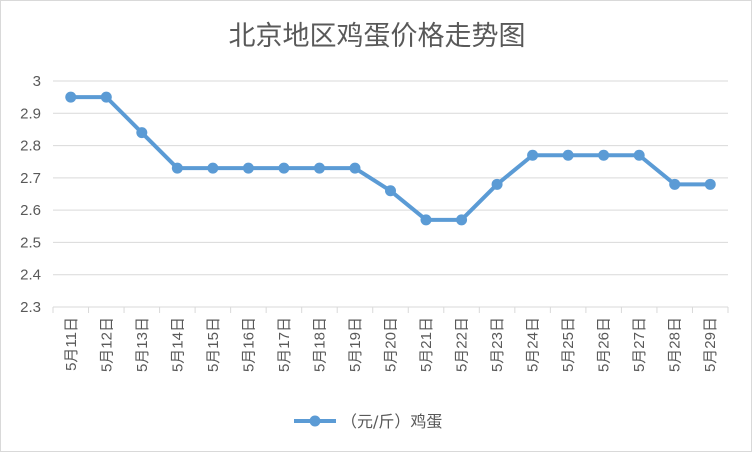  What do you see at coordinates (675, 344) in the screenshot?
I see `x-tick-label: 5月28日` at bounding box center [675, 344].